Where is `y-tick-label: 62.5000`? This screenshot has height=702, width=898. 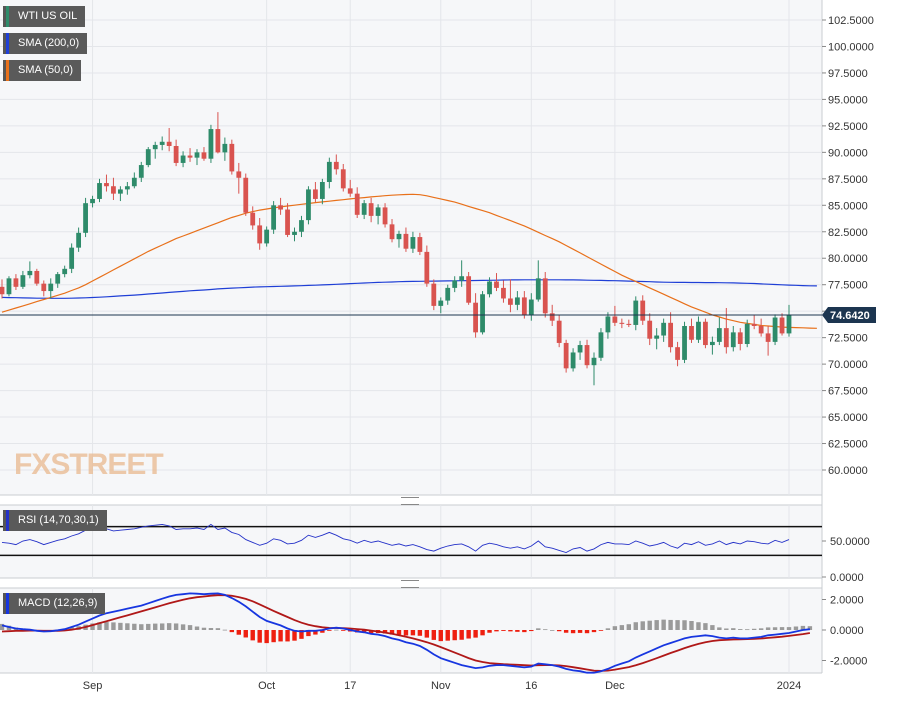 y-tick-label: 62.5000 is located at coordinates (848, 445).